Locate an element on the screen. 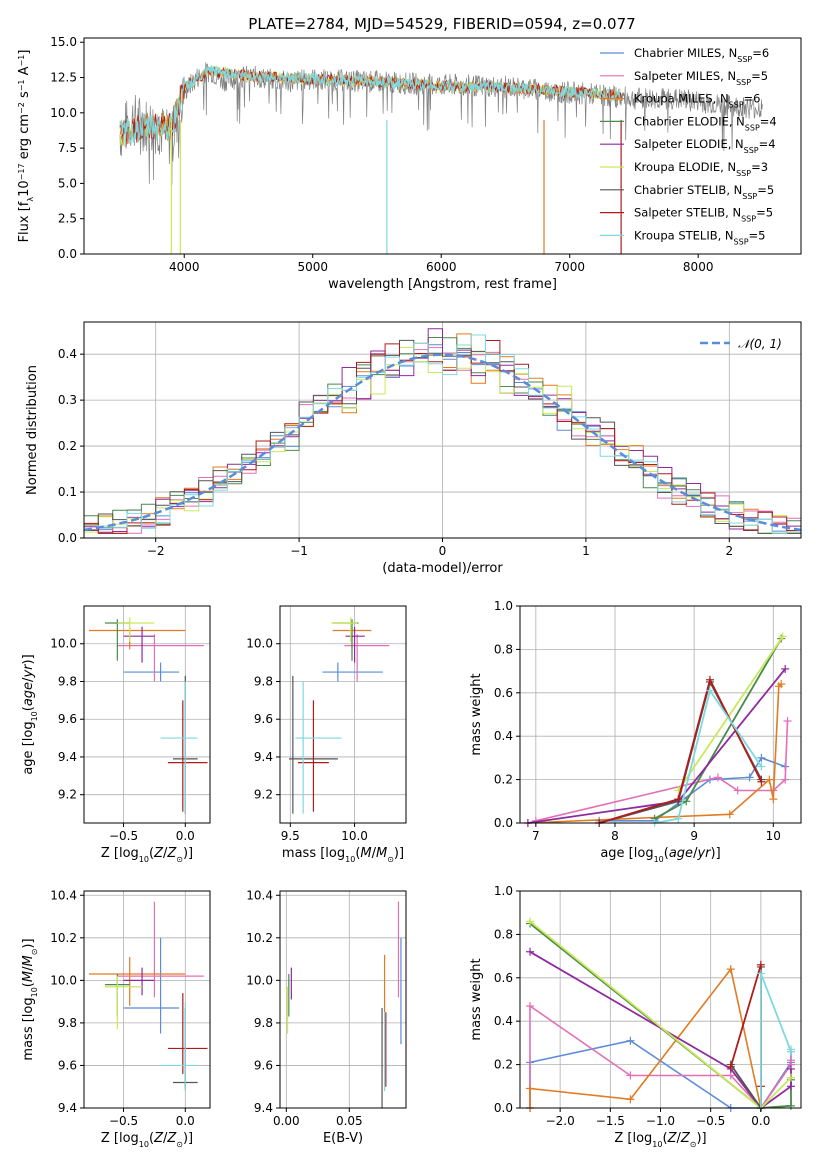 Image resolution: width=819 pixels, height=1170 pixels. x-tick-label: 5000 is located at coordinates (312, 267).